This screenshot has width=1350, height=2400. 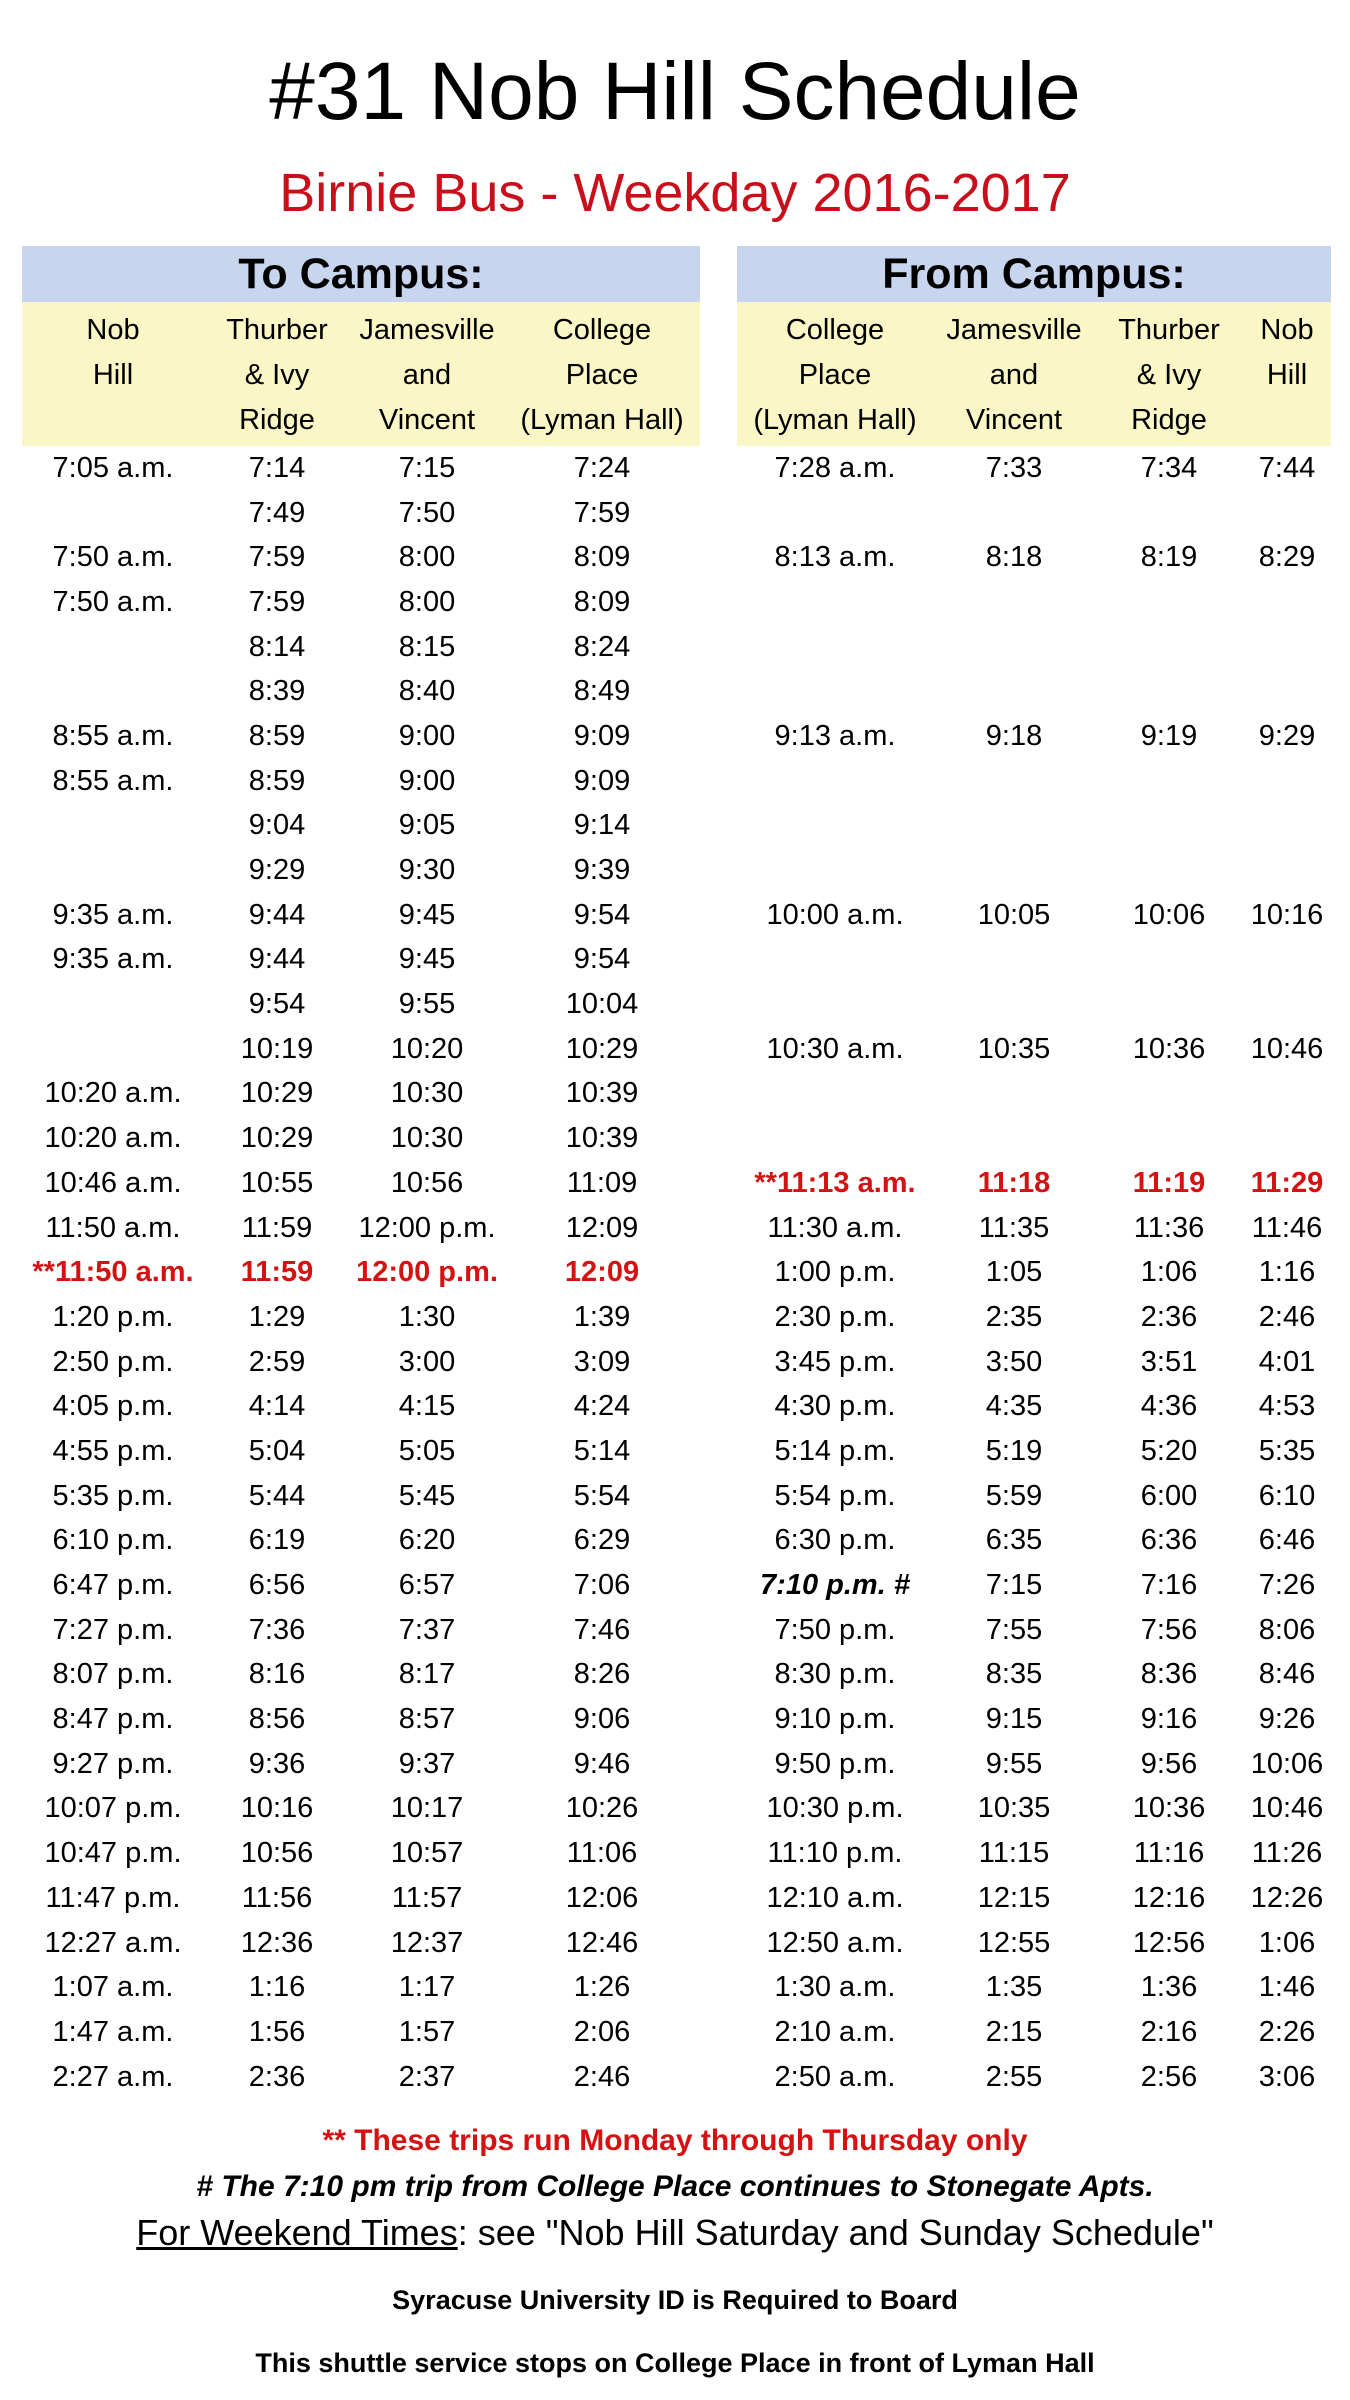 I want to click on table-cell: 4:01, so click(x=1287, y=1361).